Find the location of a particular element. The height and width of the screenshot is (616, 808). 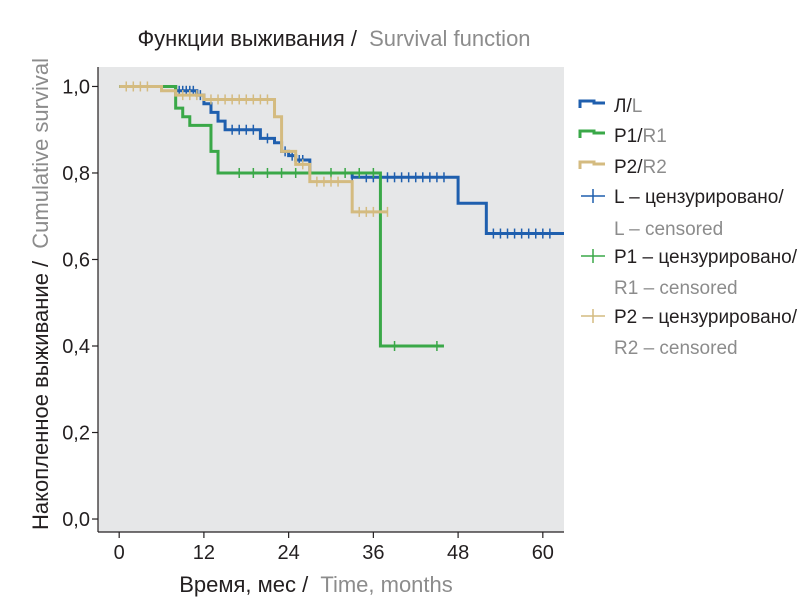

y-tick-label: 0,4 is located at coordinates (76, 347).